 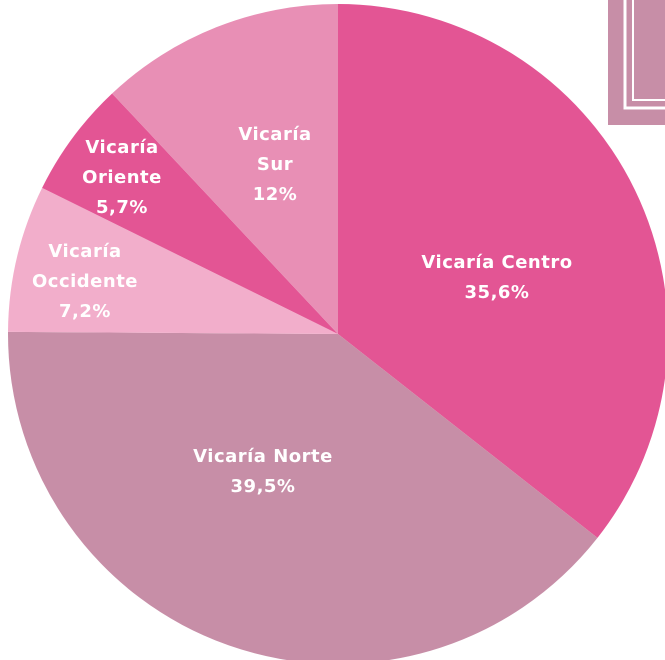 I want to click on slice-label: Vicaría Oriente 5,7%, so click(x=122, y=178).